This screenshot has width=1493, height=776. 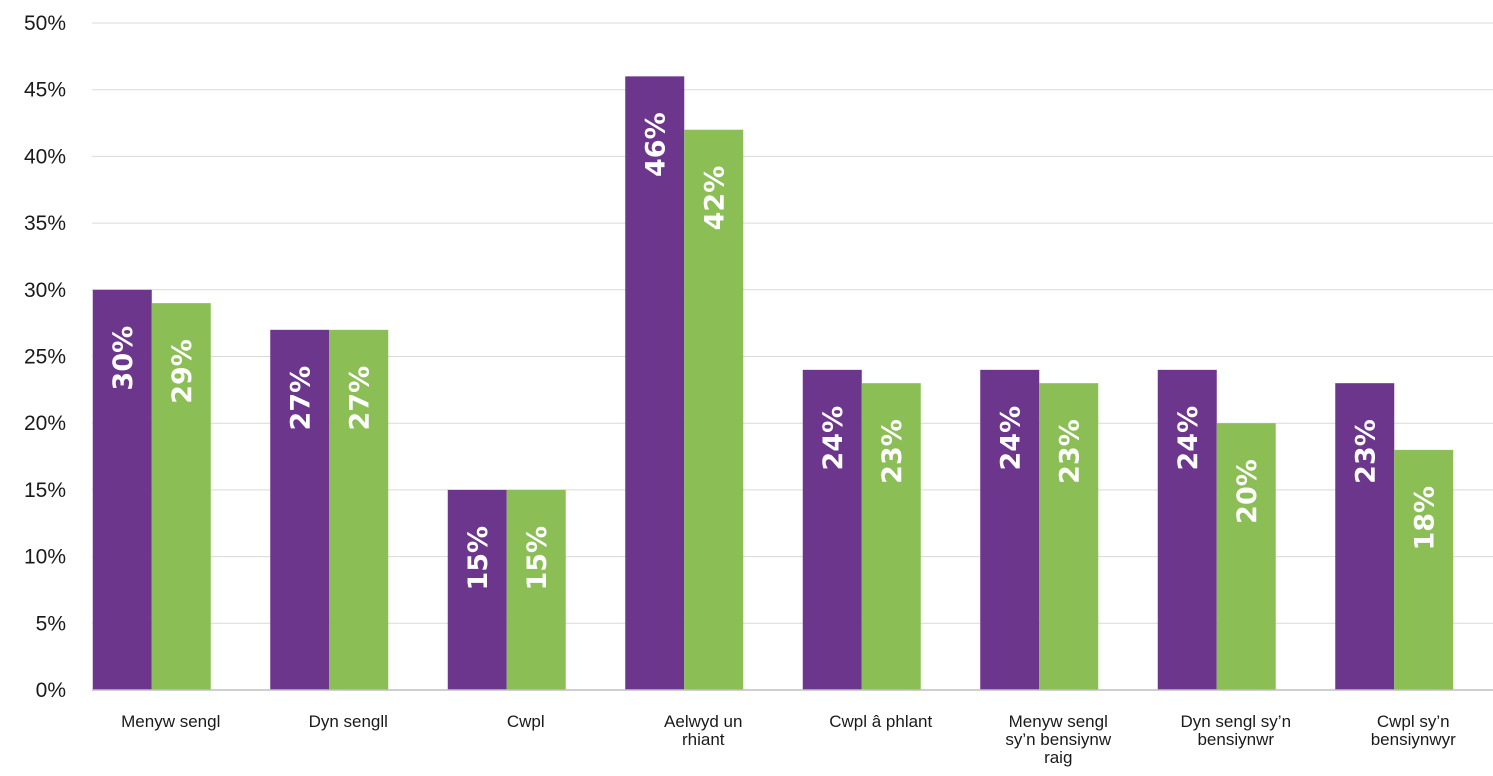 What do you see at coordinates (45, 23) in the screenshot?
I see `y-tick-label: 50%` at bounding box center [45, 23].